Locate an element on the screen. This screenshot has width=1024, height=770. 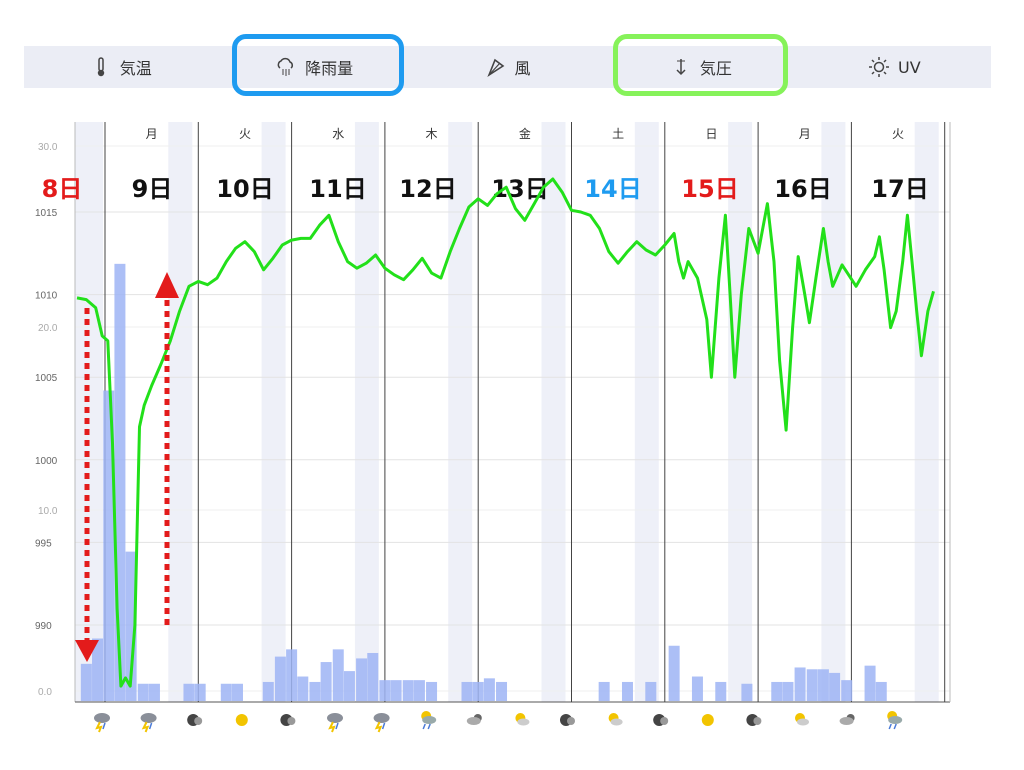
tab-wind: 風 is located at coordinates (507, 67).